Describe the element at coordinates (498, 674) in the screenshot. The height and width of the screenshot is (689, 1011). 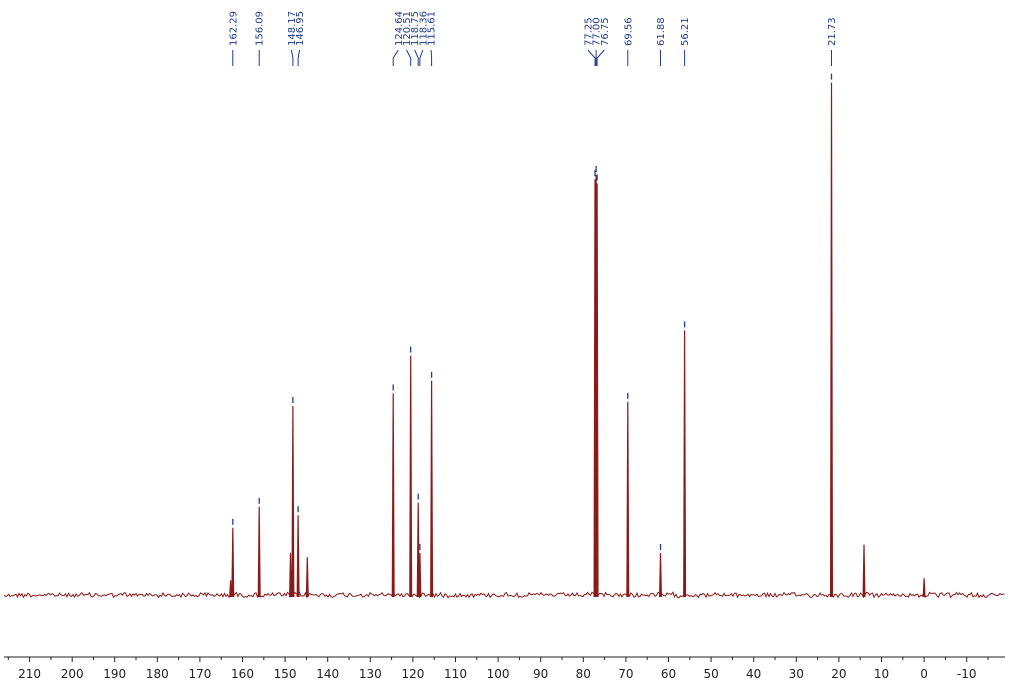
I see `x-tick-label: 100` at that location.